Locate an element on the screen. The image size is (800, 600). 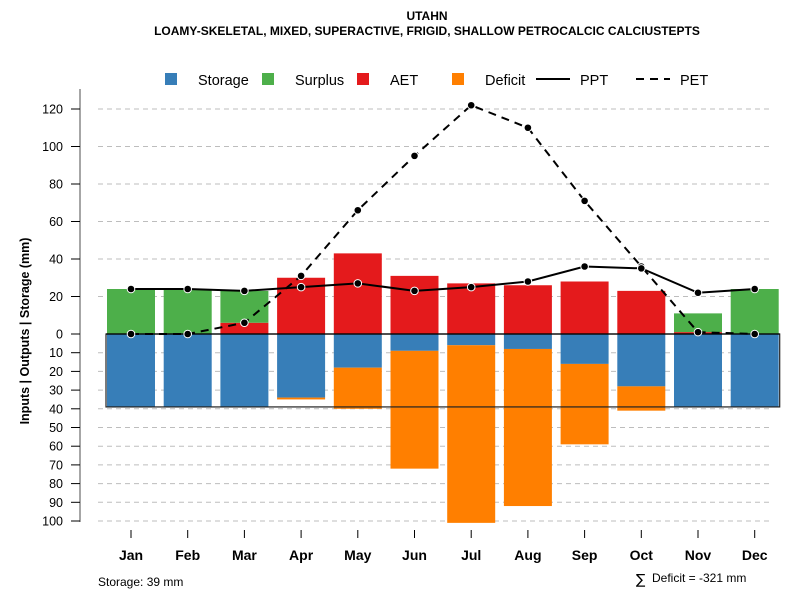
y-tick-label: 10 is located at coordinates (56, 353).